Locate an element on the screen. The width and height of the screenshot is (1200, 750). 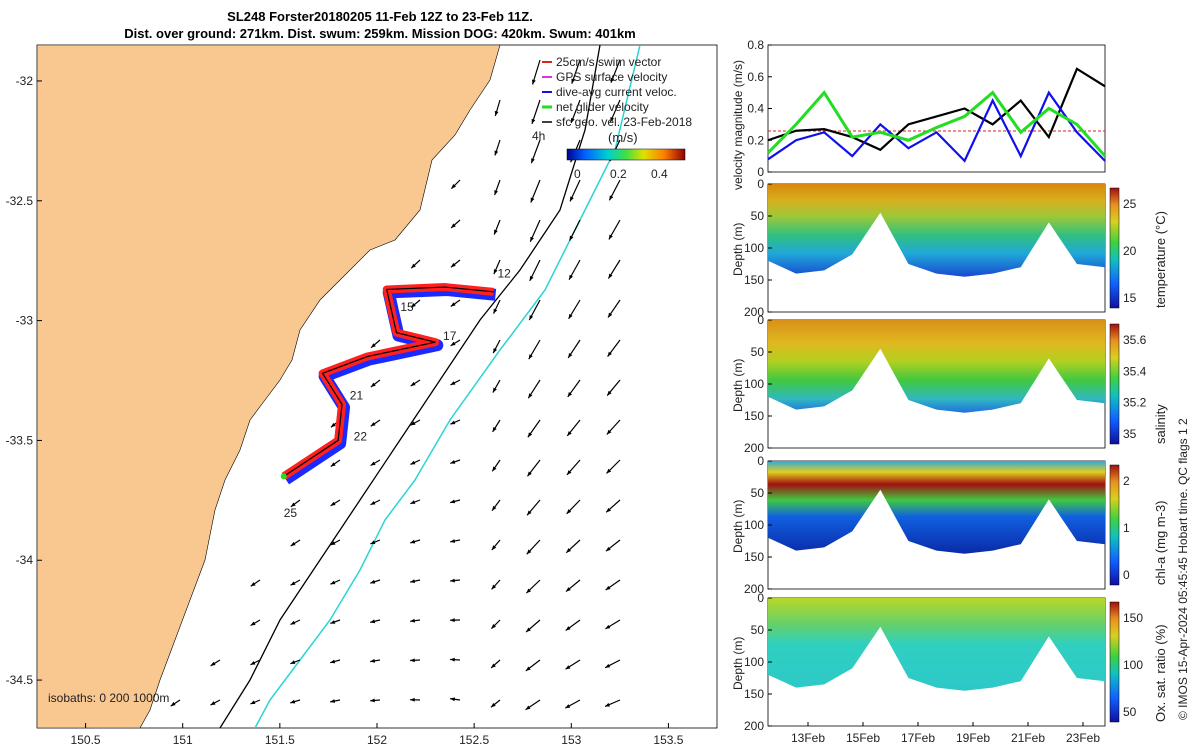
date-tick-label: 13Feb is located at coordinates (808, 738).